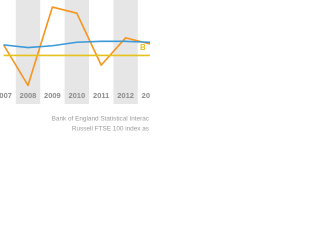 The width and height of the screenshot is (320, 240). I want to click on series-label: B, so click(143, 47).